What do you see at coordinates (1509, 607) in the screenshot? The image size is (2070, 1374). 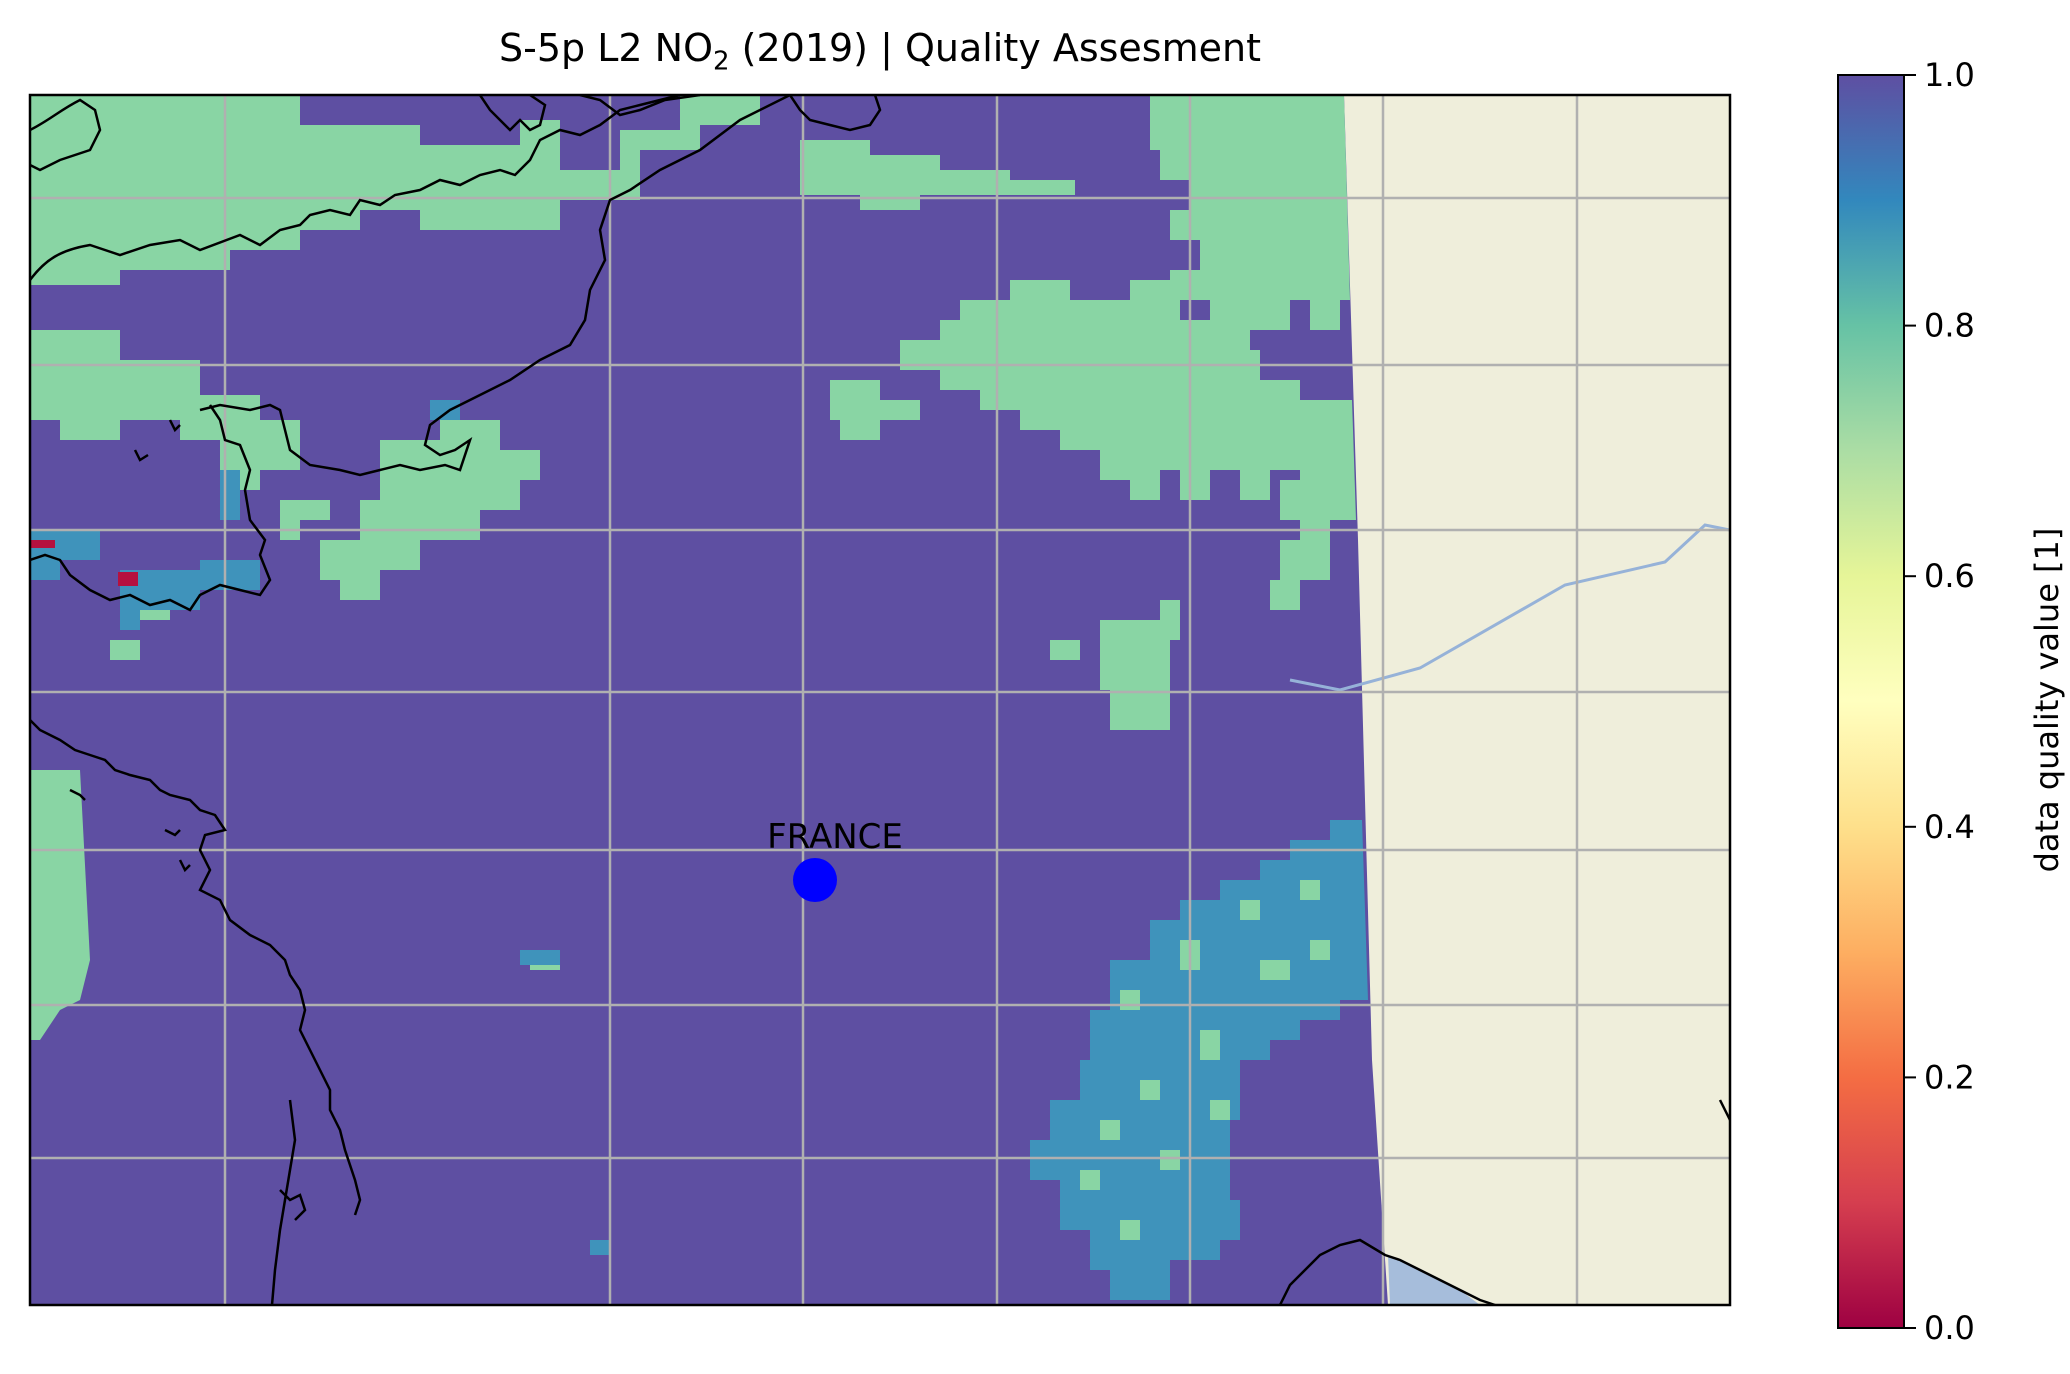 I see `country-border` at bounding box center [1509, 607].